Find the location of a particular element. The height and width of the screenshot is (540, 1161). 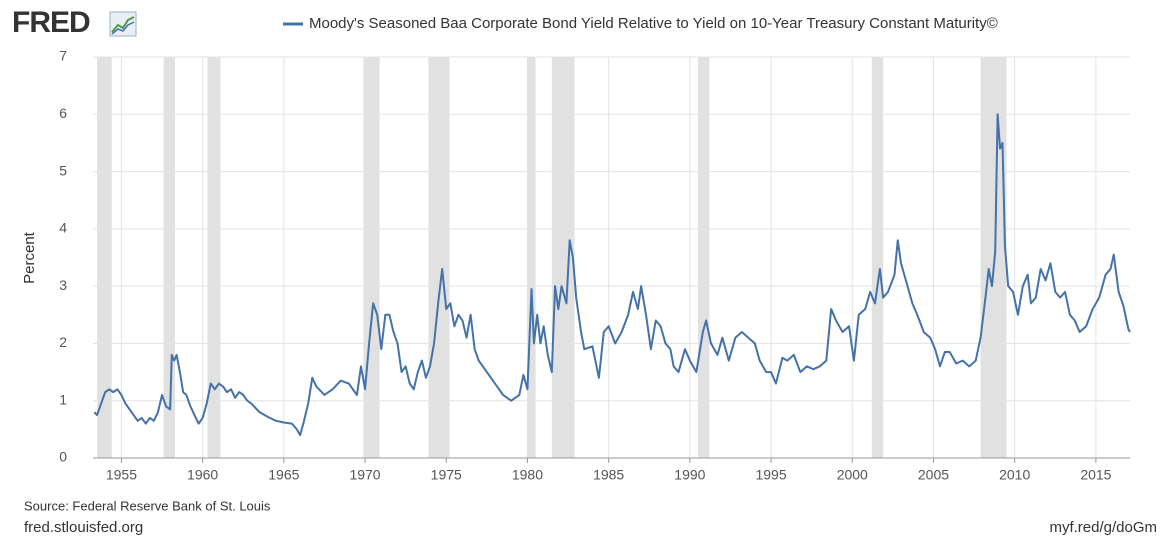

x-tick-label: 2005 is located at coordinates (933, 475).